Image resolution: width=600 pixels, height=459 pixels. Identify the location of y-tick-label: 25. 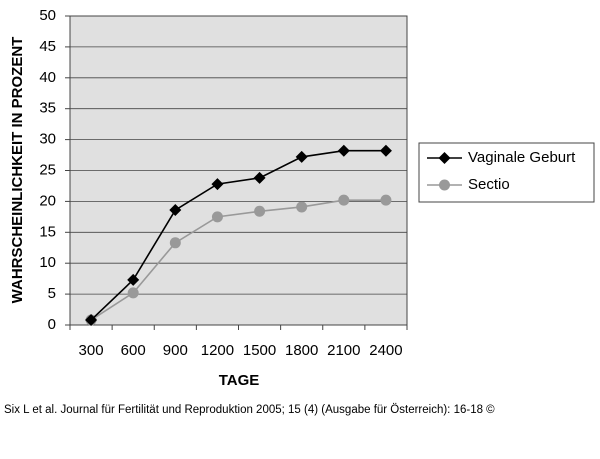
(47, 169).